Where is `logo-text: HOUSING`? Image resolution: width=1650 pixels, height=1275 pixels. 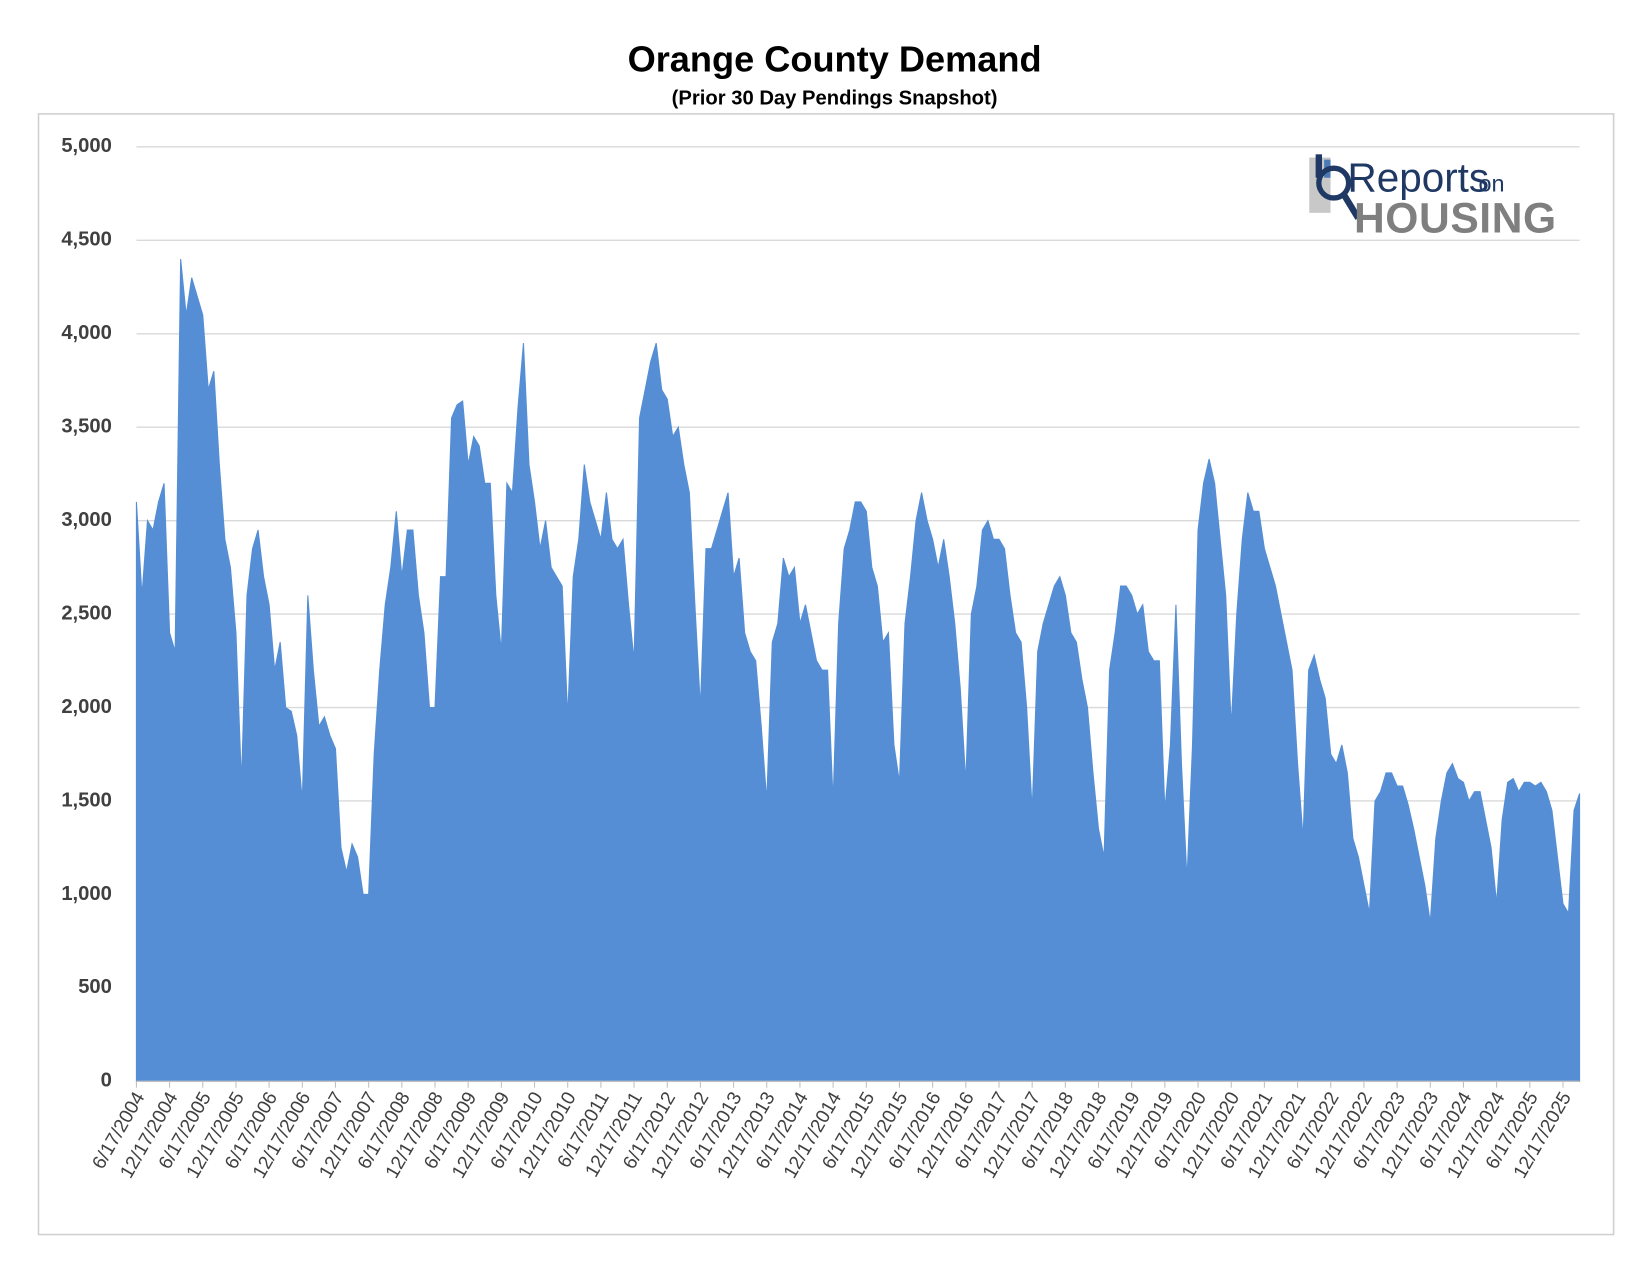
logo-text: HOUSING is located at coordinates (1455, 219).